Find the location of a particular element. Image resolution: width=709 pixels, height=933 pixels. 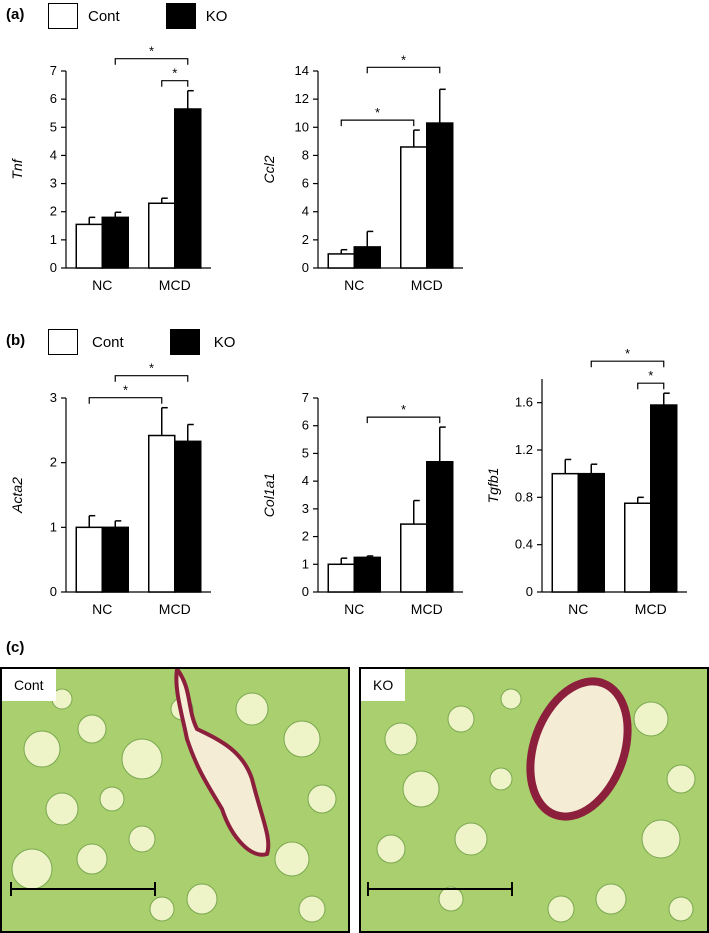

micrograph-label-knockout: KO is located at coordinates (383, 685).